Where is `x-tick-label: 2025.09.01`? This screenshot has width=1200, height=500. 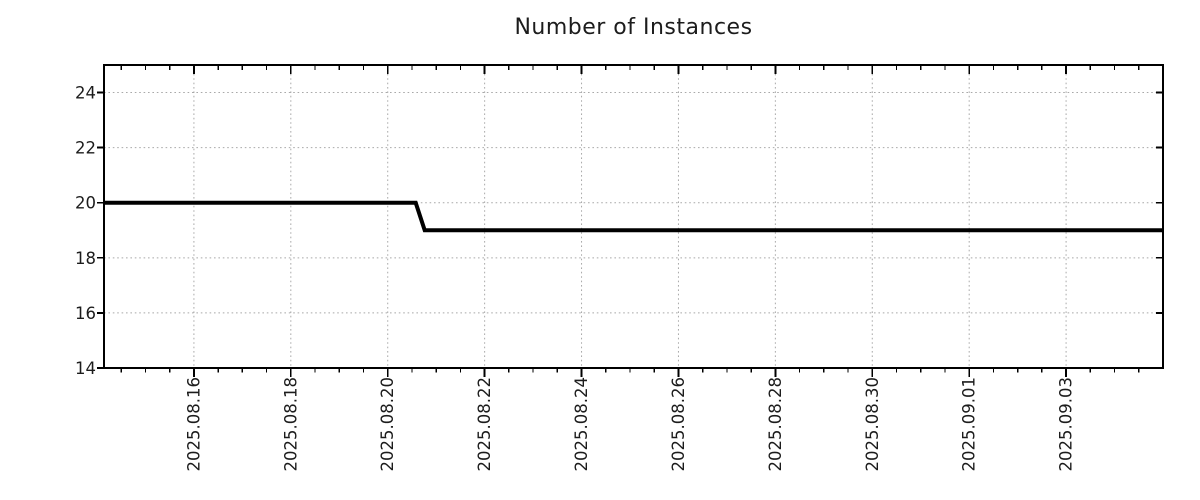
x-tick-label: 2025.09.01 is located at coordinates (969, 424).